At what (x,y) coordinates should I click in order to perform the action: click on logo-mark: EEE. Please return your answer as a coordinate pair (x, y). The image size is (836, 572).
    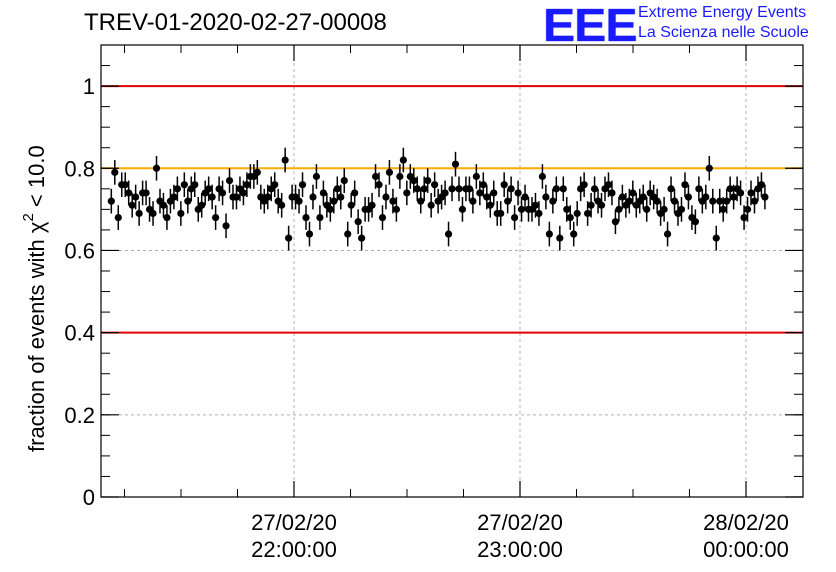
    Looking at the image, I should click on (590, 25).